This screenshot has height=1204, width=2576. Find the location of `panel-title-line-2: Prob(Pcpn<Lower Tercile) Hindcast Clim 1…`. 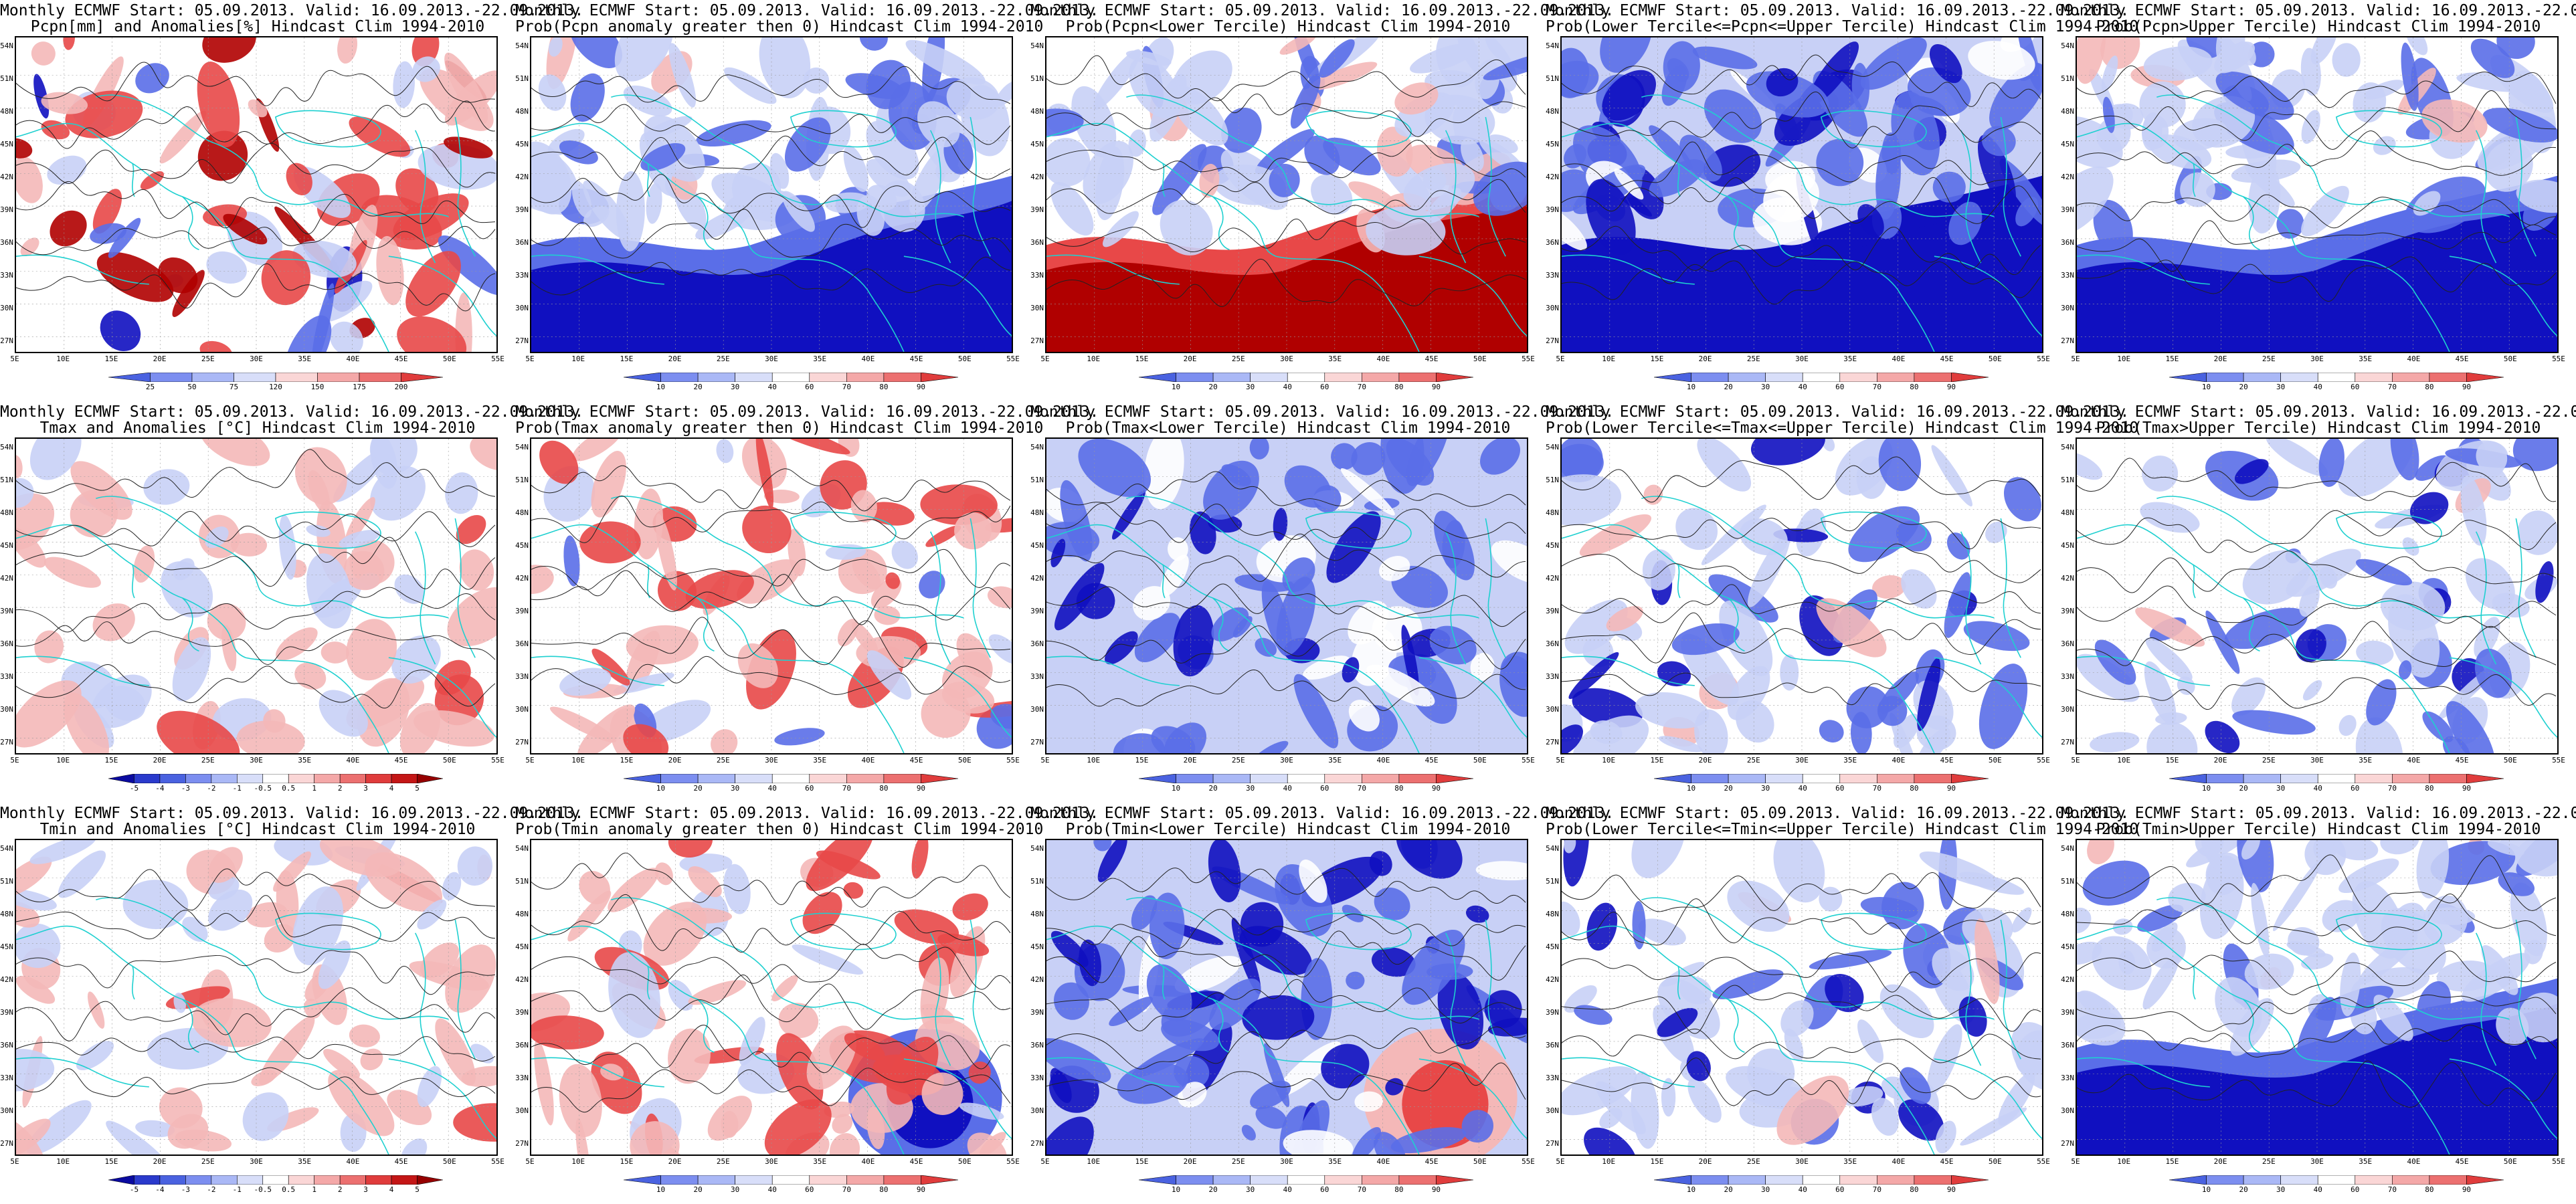

panel-title-line-2: Prob(Pcpn<Lower Tercile) Hindcast Clim 1… is located at coordinates (1288, 26).